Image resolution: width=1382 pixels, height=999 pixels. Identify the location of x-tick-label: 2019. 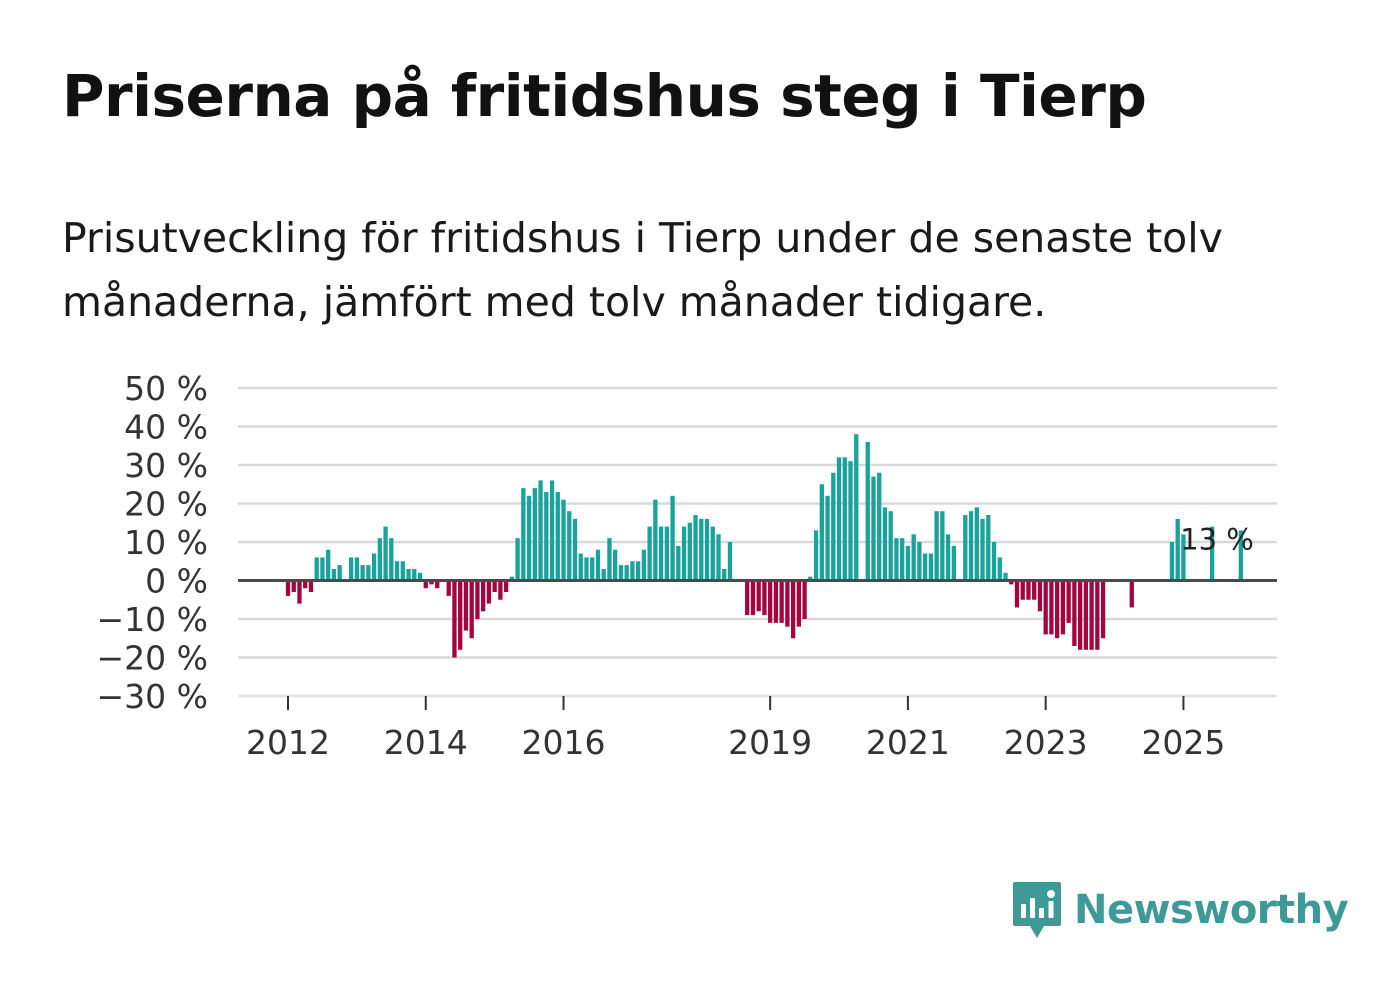
(770, 742).